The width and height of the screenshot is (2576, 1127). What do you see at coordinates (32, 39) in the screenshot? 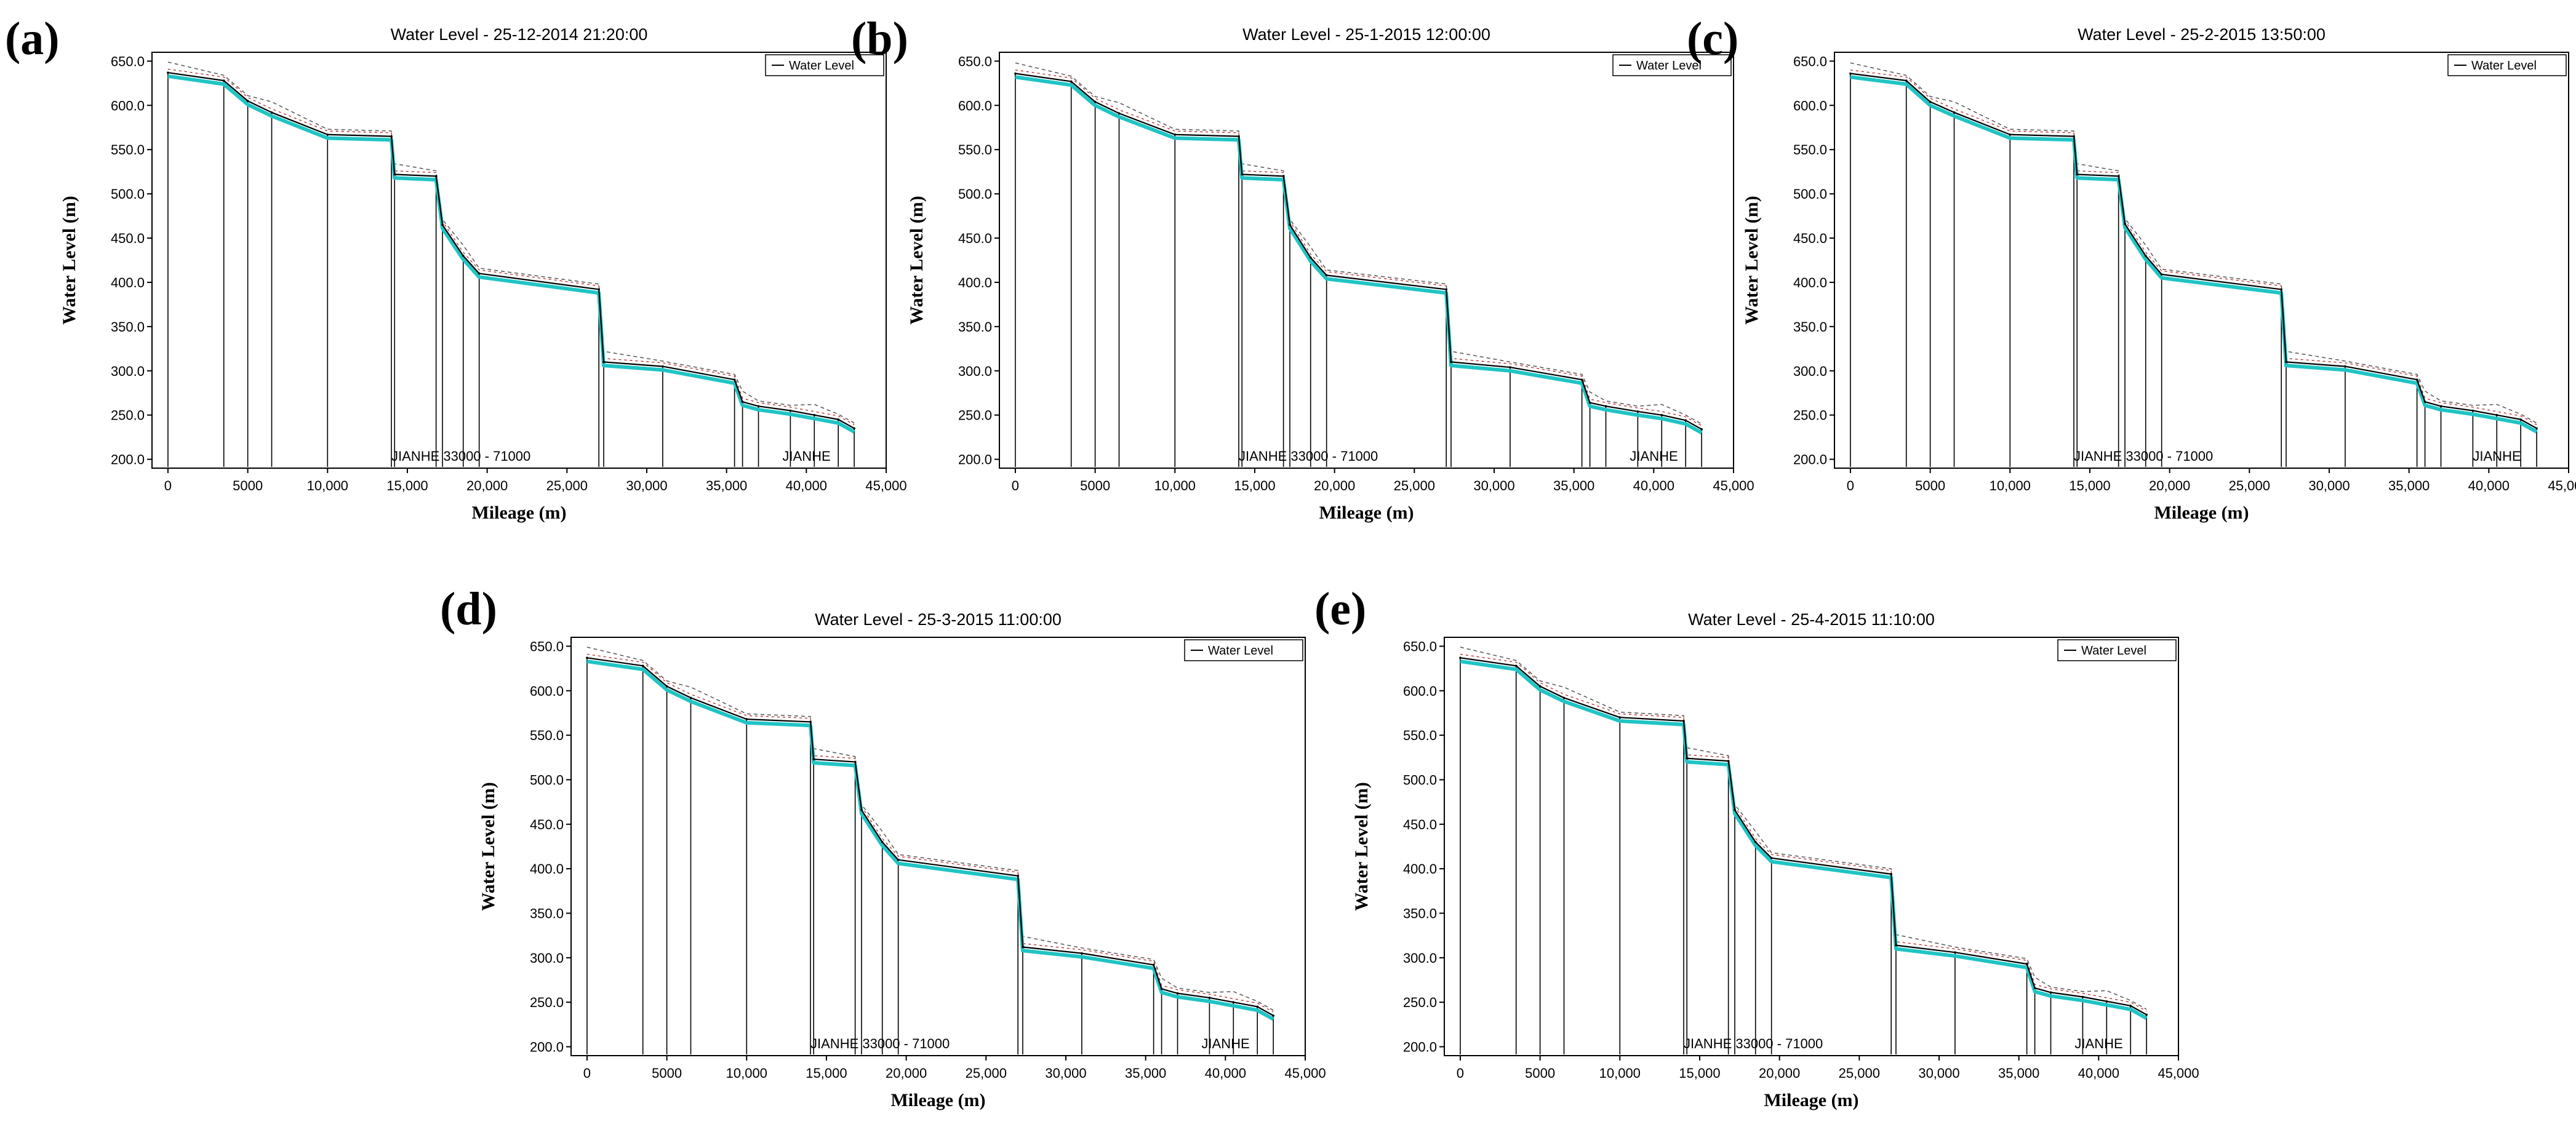
I see `panel-letter: (a)` at bounding box center [32, 39].